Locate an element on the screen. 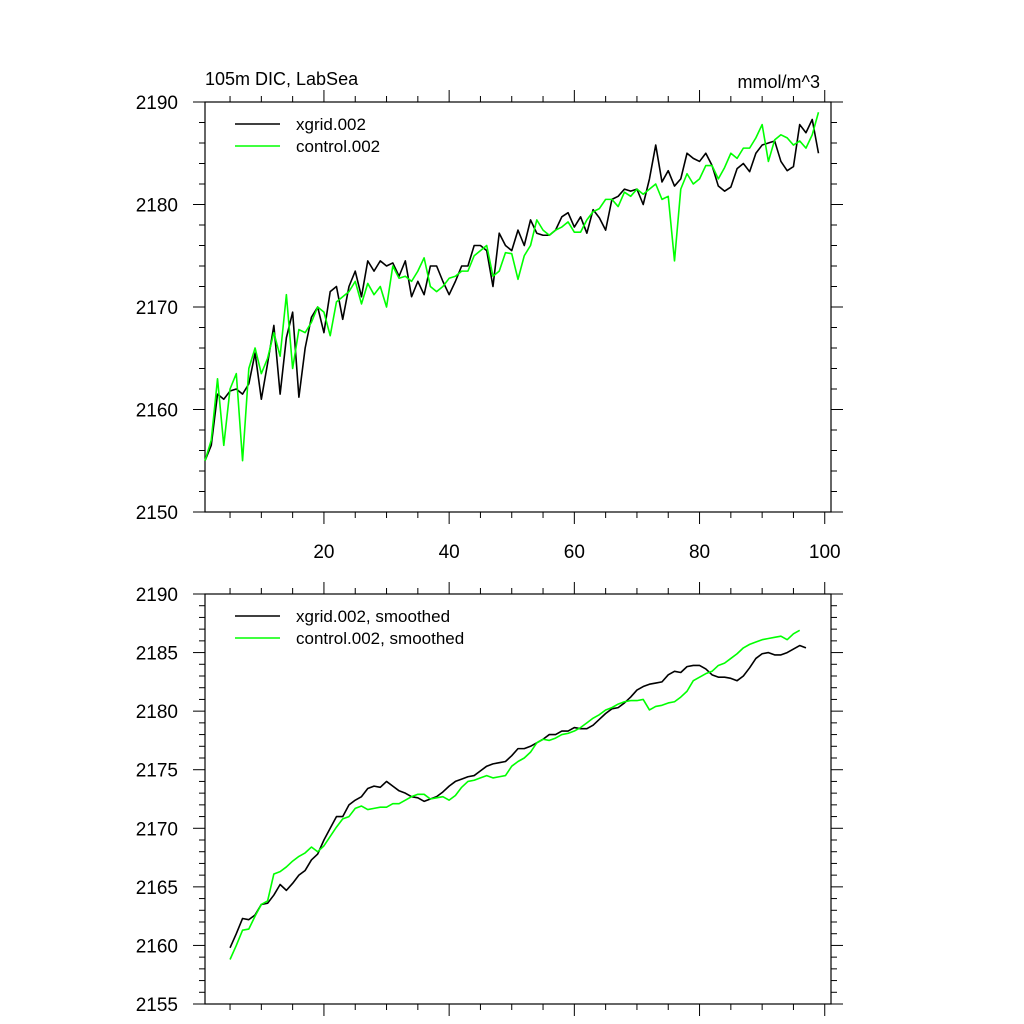 The width and height of the screenshot is (1024, 1024). y-tick-label: 2185 is located at coordinates (157, 654).